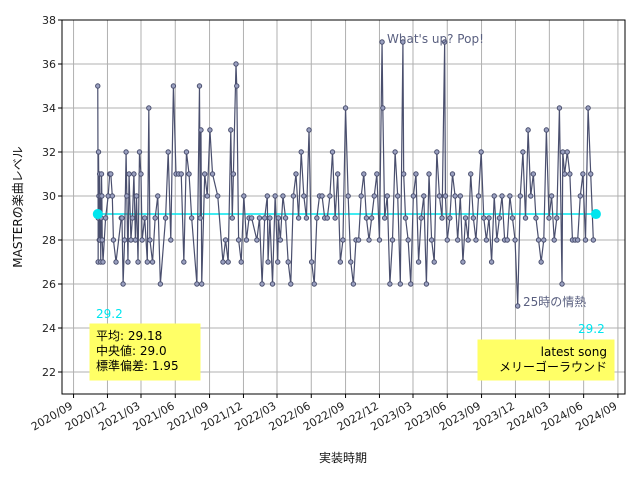 The image size is (640, 480). I want to click on y-tick-label: 24, so click(49, 328).